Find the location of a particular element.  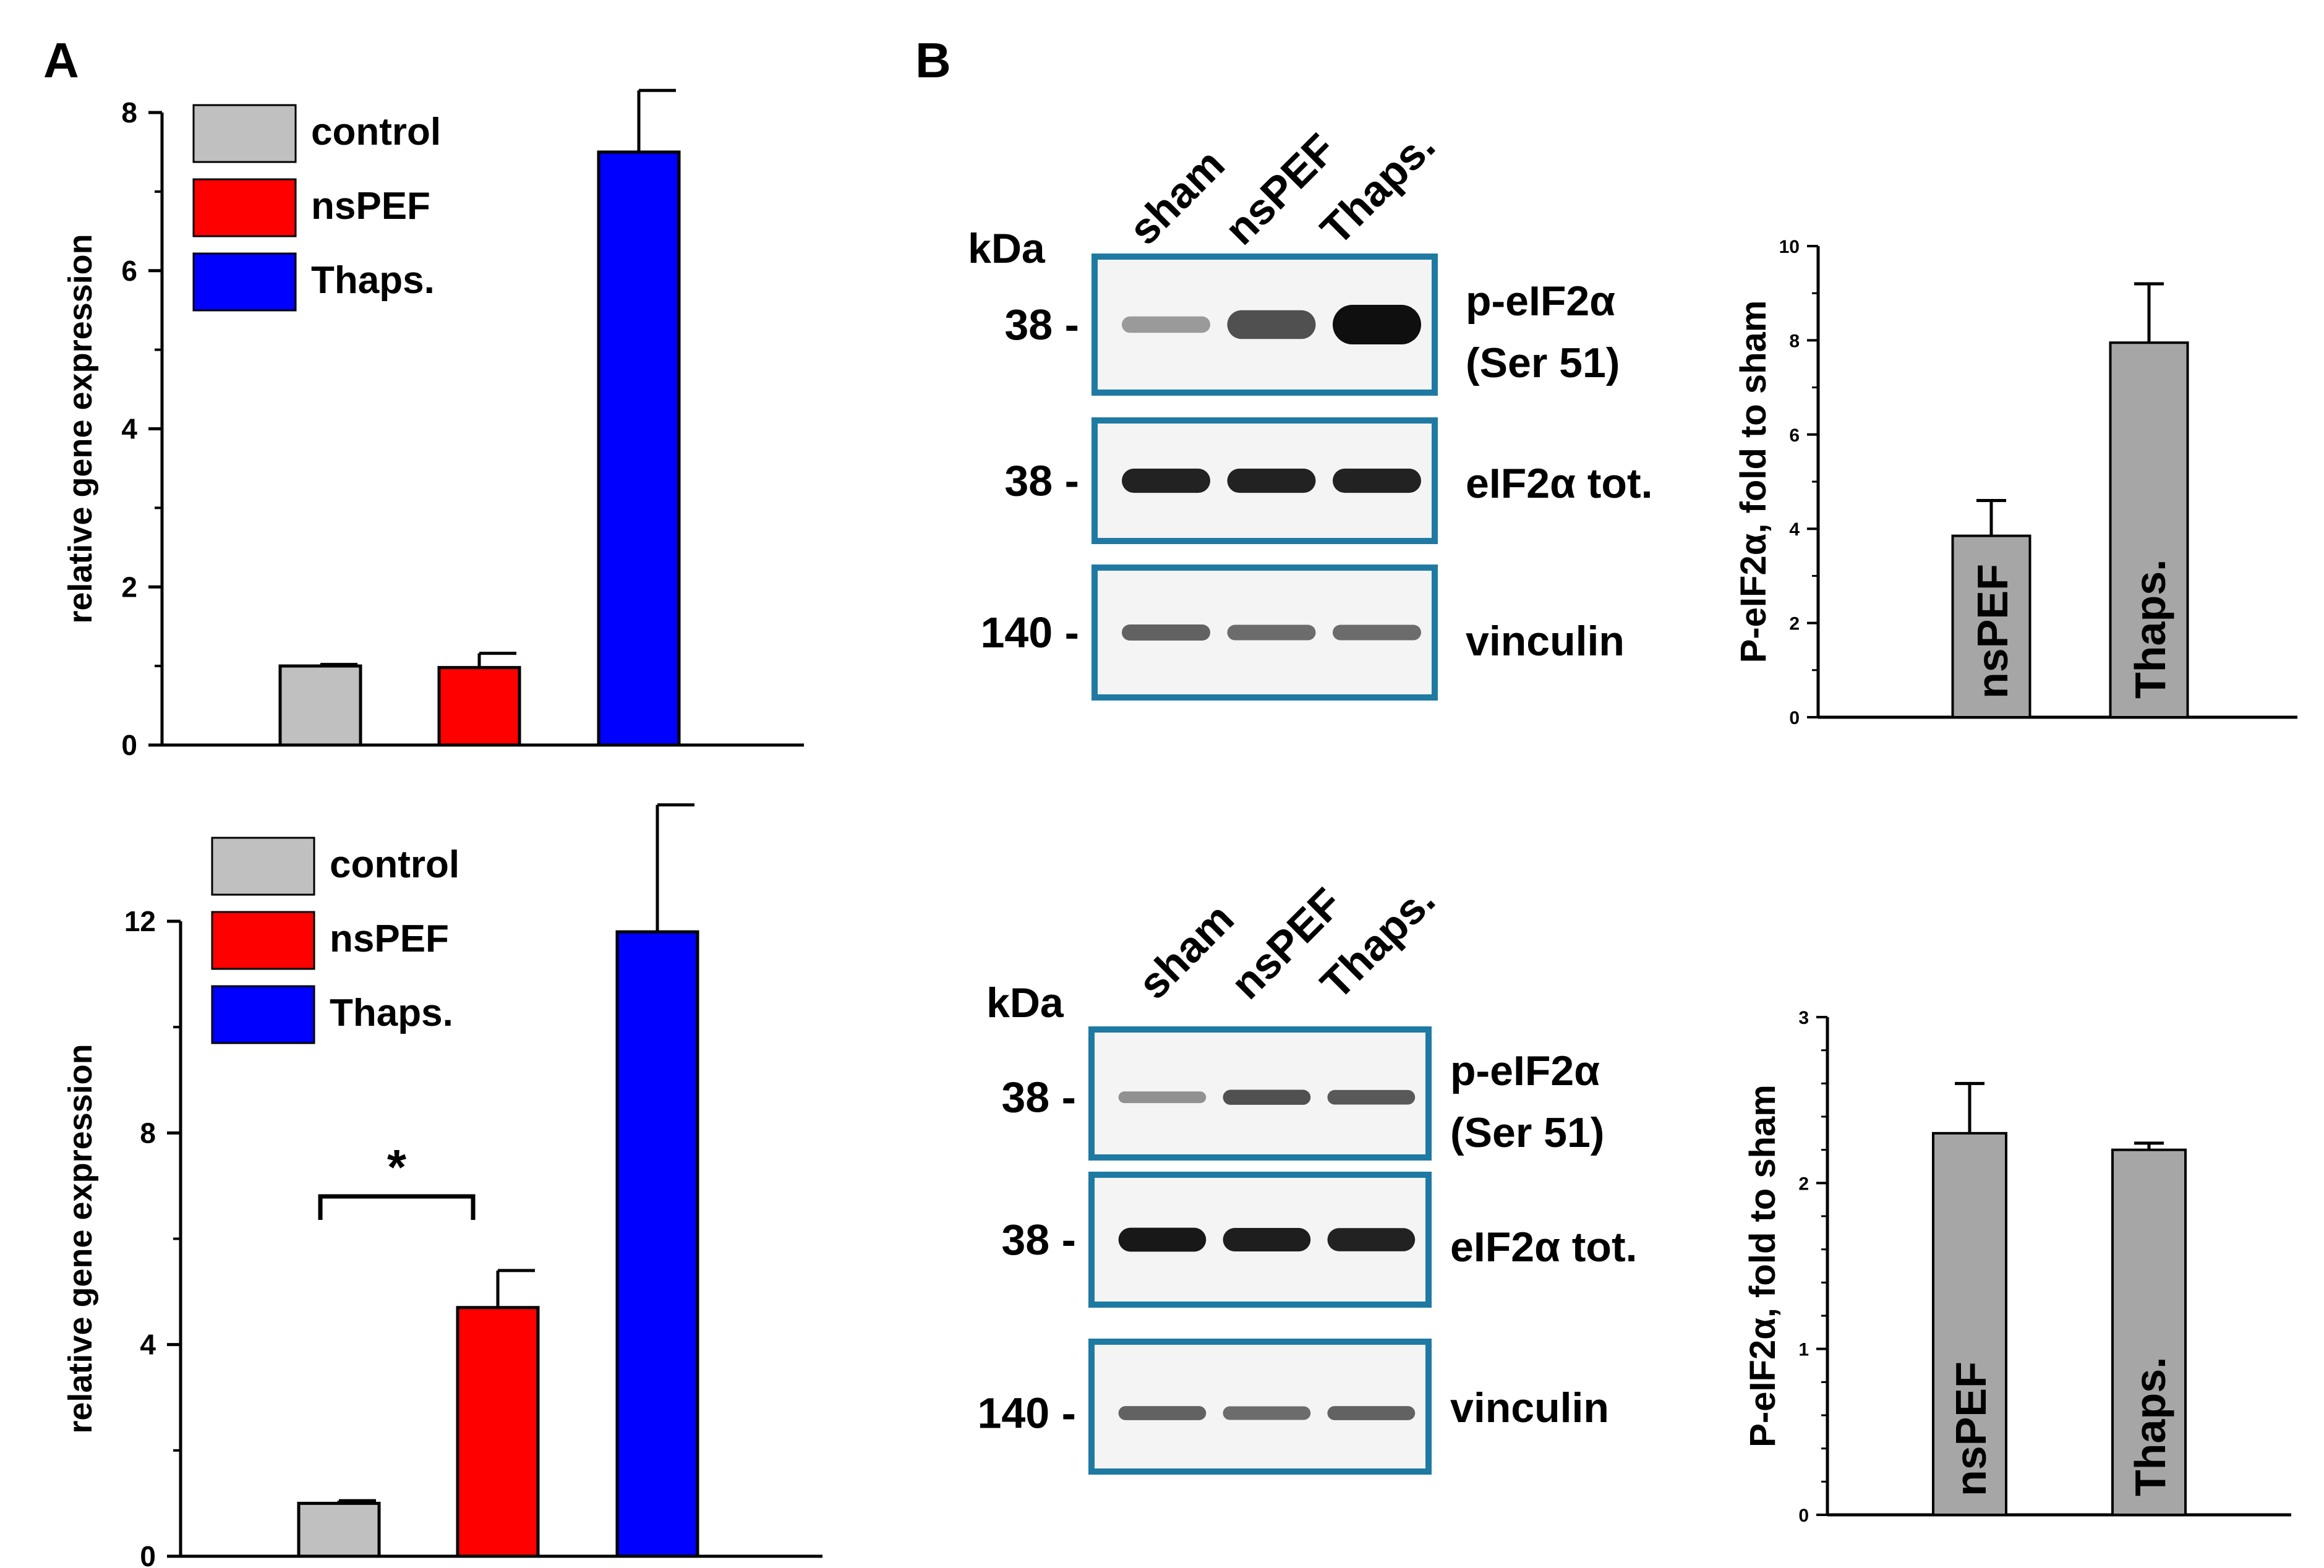

y-tick-label: 3 is located at coordinates (1803, 1018).